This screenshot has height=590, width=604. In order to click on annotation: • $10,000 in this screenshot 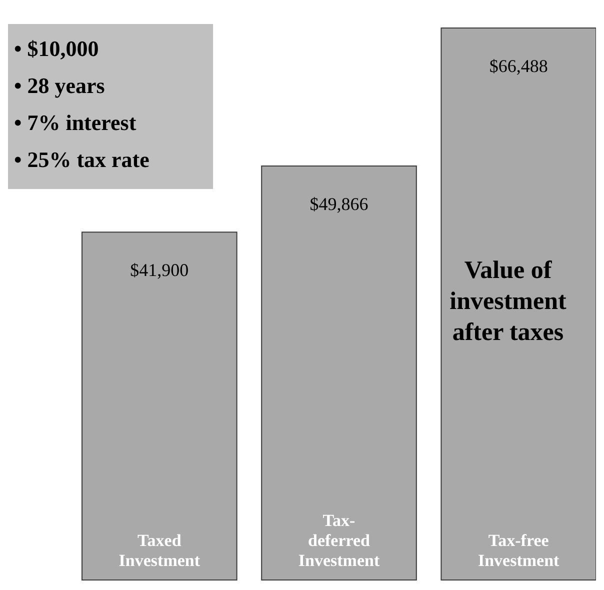, I will do `click(56, 48)`.